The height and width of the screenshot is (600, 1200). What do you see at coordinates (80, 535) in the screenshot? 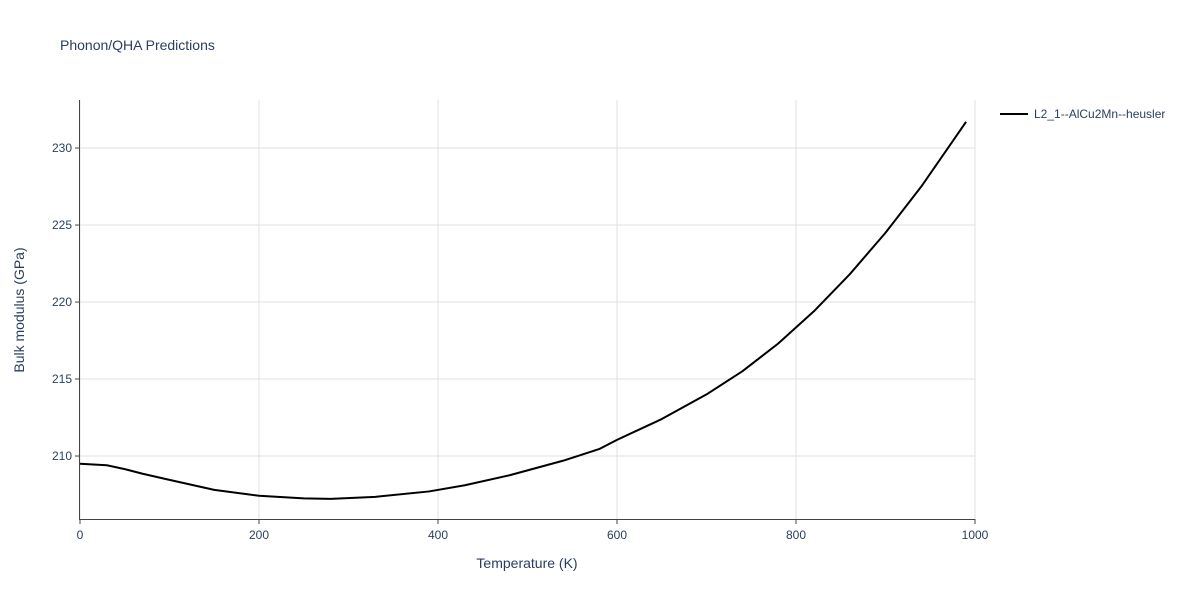
I see `x-tick-label: 0` at bounding box center [80, 535].